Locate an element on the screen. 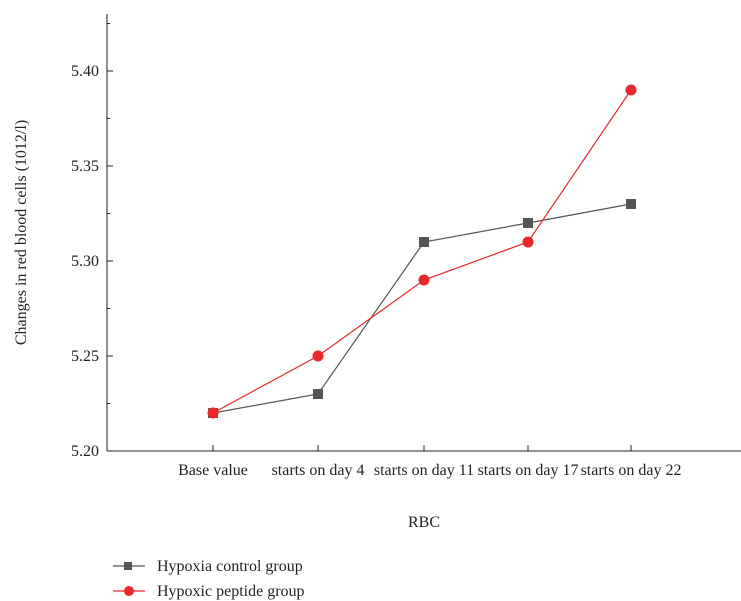 This screenshot has width=741, height=601. x-tick-label: starts on day 4 is located at coordinates (318, 470).